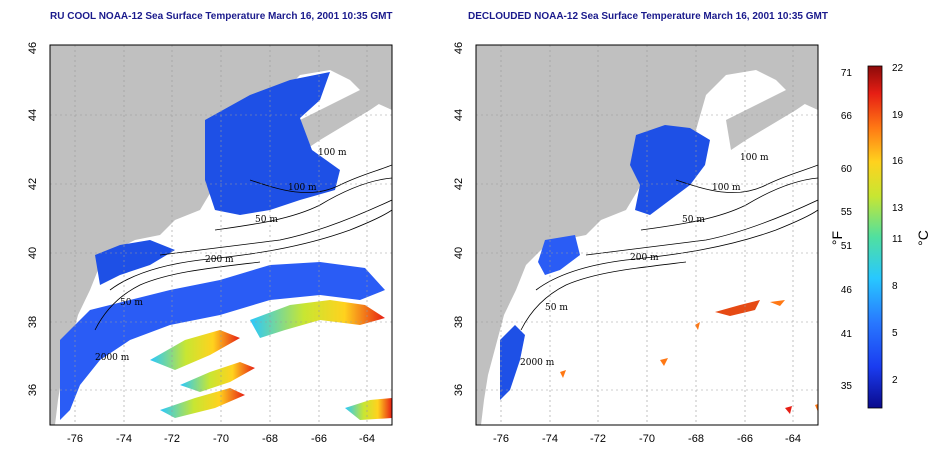 This screenshot has width=950, height=475. Describe the element at coordinates (847, 169) in the screenshot. I see `colorbar-f-tick: 60` at that location.